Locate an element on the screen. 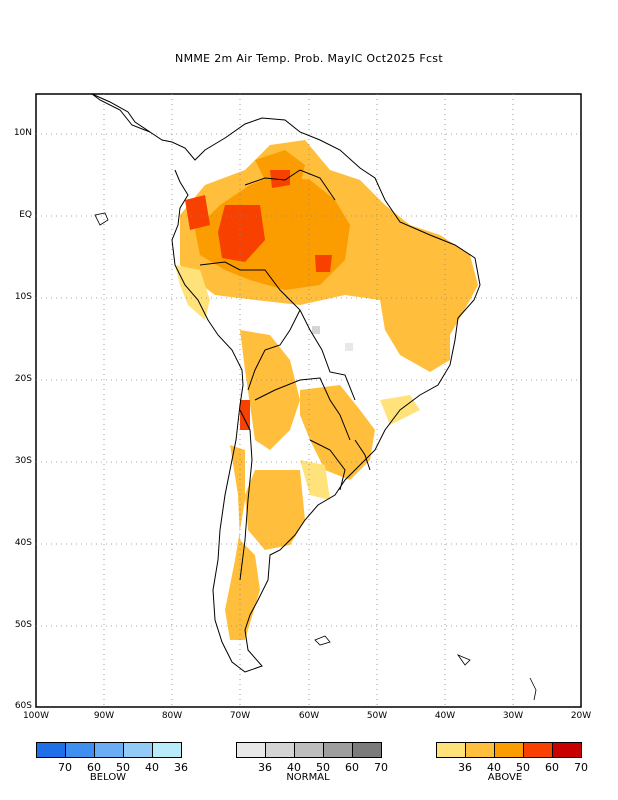 The width and height of the screenshot is (618, 800). lon-label-30w: 30W is located at coordinates (513, 716).